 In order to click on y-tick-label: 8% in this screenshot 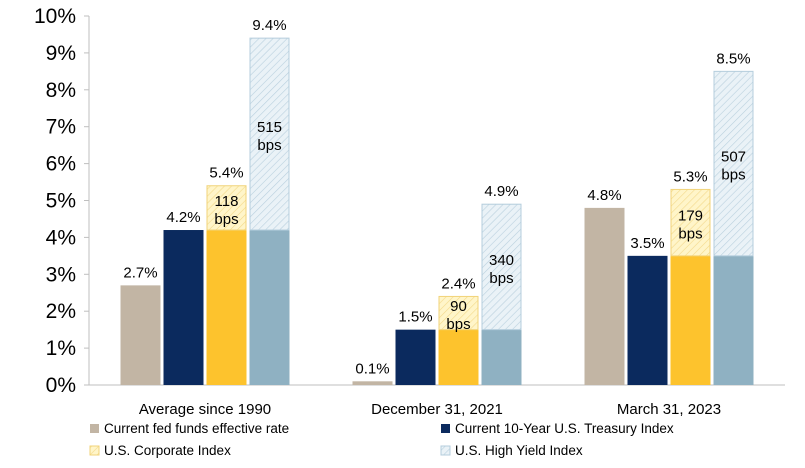, I will do `click(61, 90)`.